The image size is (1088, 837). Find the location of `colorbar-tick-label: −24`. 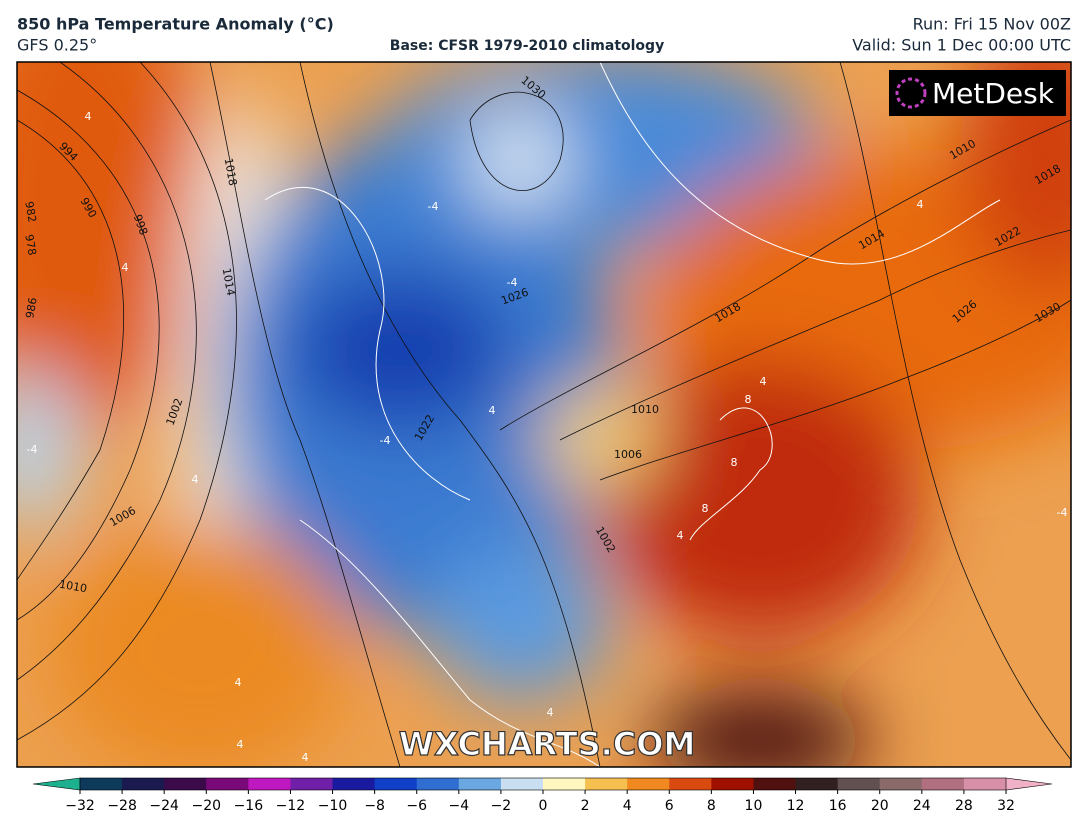

colorbar-tick-label: −24 is located at coordinates (164, 806).